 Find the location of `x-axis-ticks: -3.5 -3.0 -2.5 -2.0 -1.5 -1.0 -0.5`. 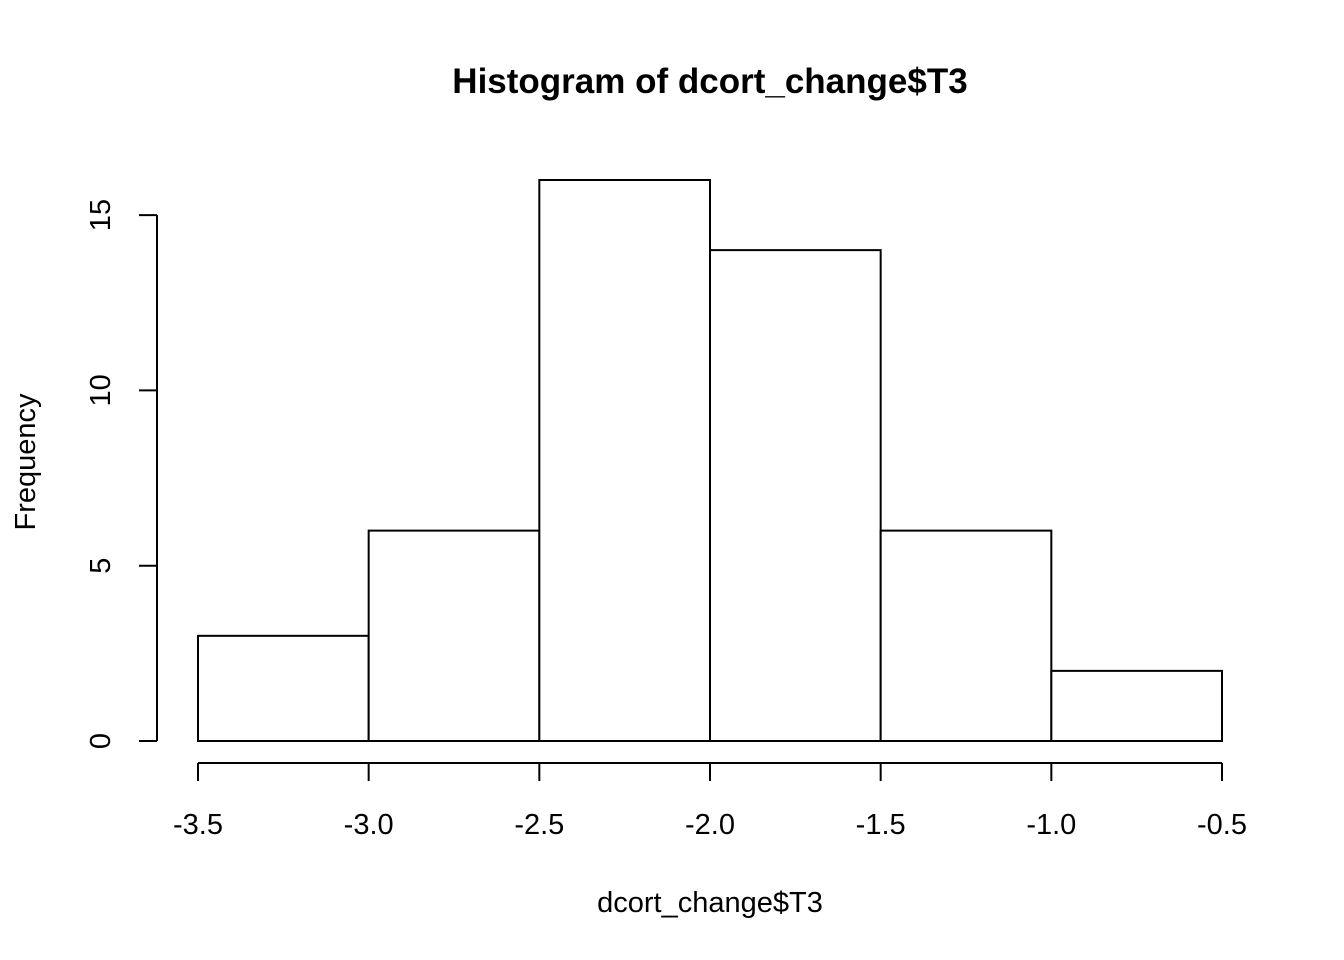

x-axis-ticks: -3.5 -3.0 -2.5 -2.0 -1.5 -1.0 -0.5 is located at coordinates (710, 802).